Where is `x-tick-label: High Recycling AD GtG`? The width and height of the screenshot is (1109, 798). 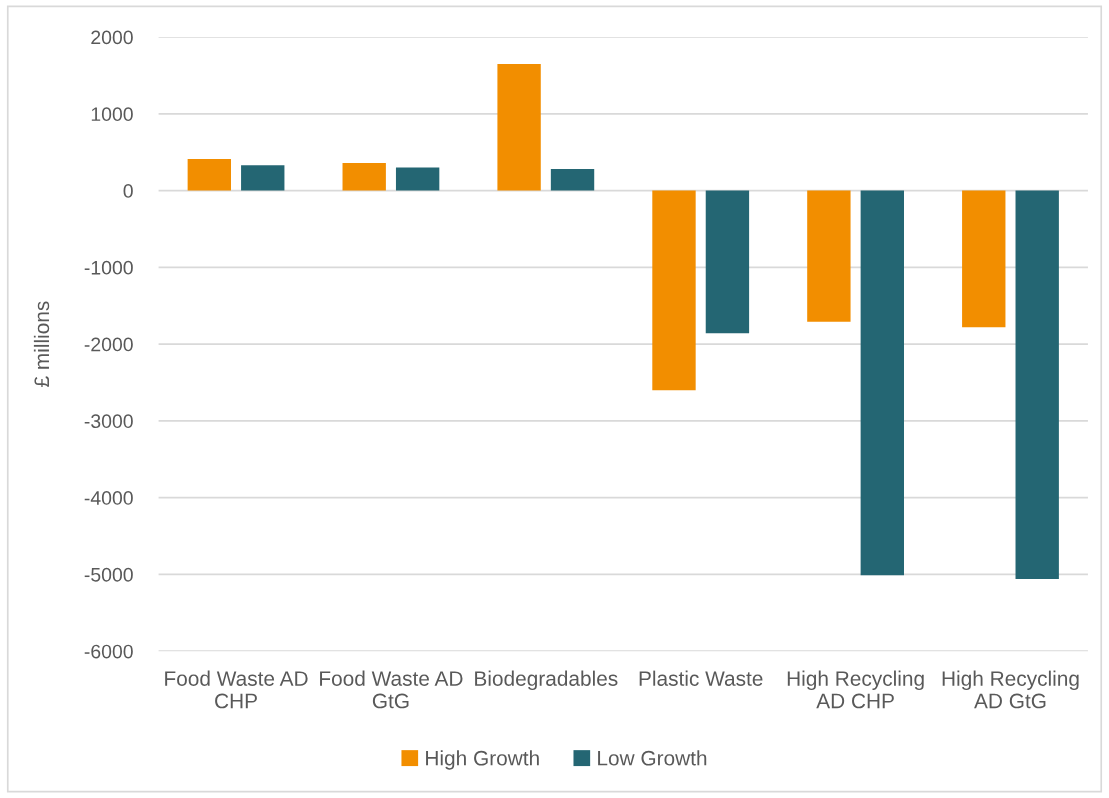
x-tick-label: High Recycling AD GtG is located at coordinates (1010, 689).